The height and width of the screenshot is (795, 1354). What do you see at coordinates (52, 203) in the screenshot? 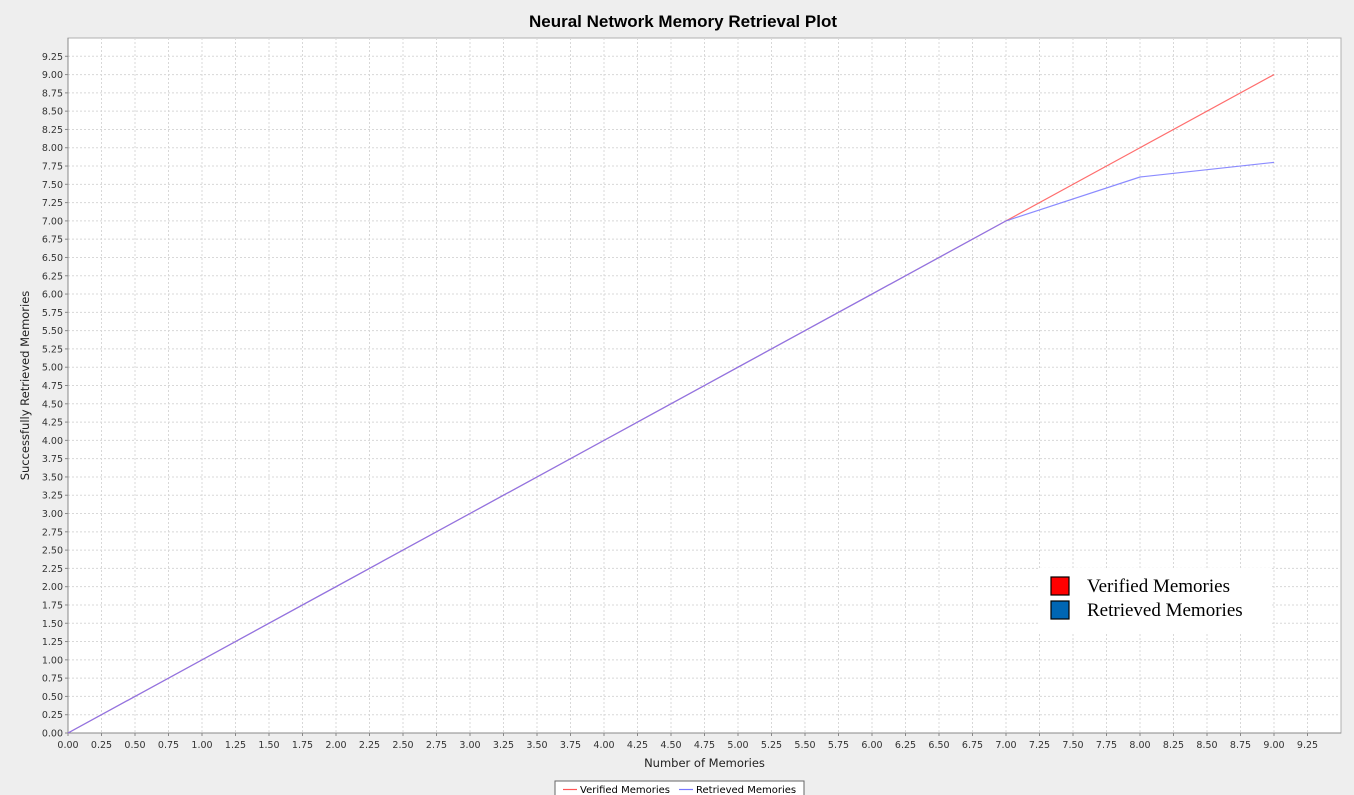
I see `y-tick-label: 7.25` at bounding box center [52, 203].